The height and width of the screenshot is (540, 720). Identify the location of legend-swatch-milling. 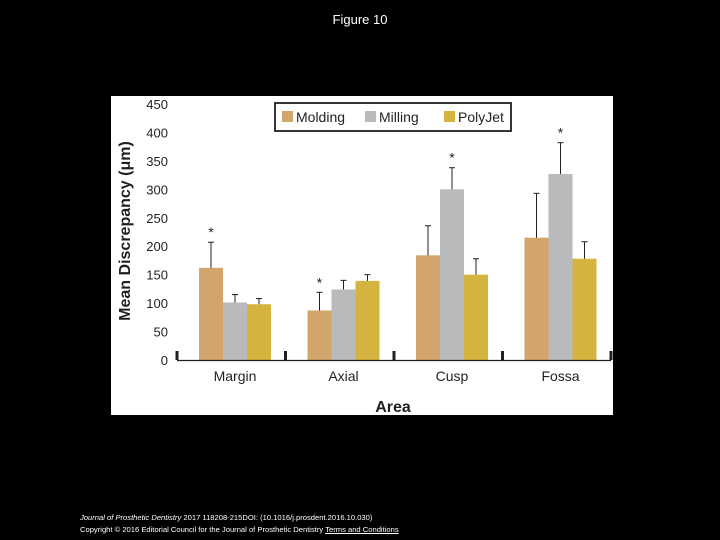
(370, 116).